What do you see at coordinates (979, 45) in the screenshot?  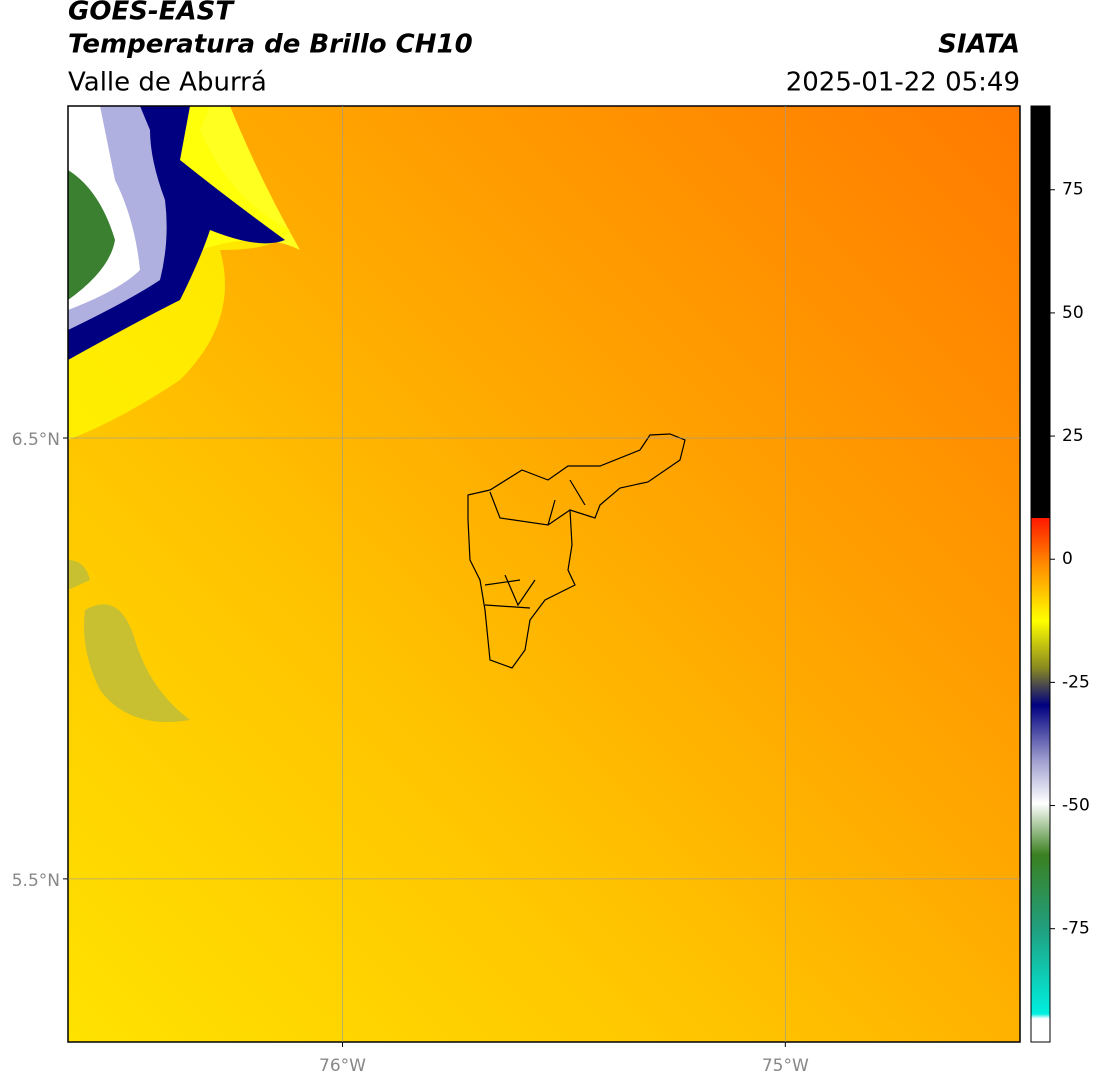 I see `source: SIATA` at bounding box center [979, 45].